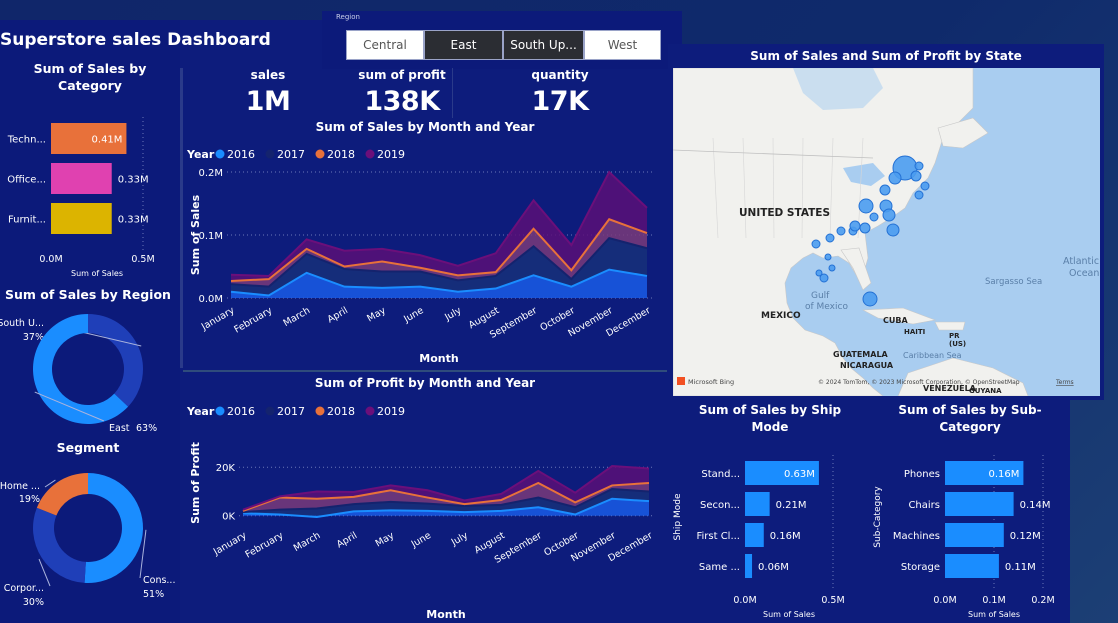 The height and width of the screenshot is (623, 1118). Describe the element at coordinates (376, 315) in the screenshot. I see `x-tick-label: May` at that location.